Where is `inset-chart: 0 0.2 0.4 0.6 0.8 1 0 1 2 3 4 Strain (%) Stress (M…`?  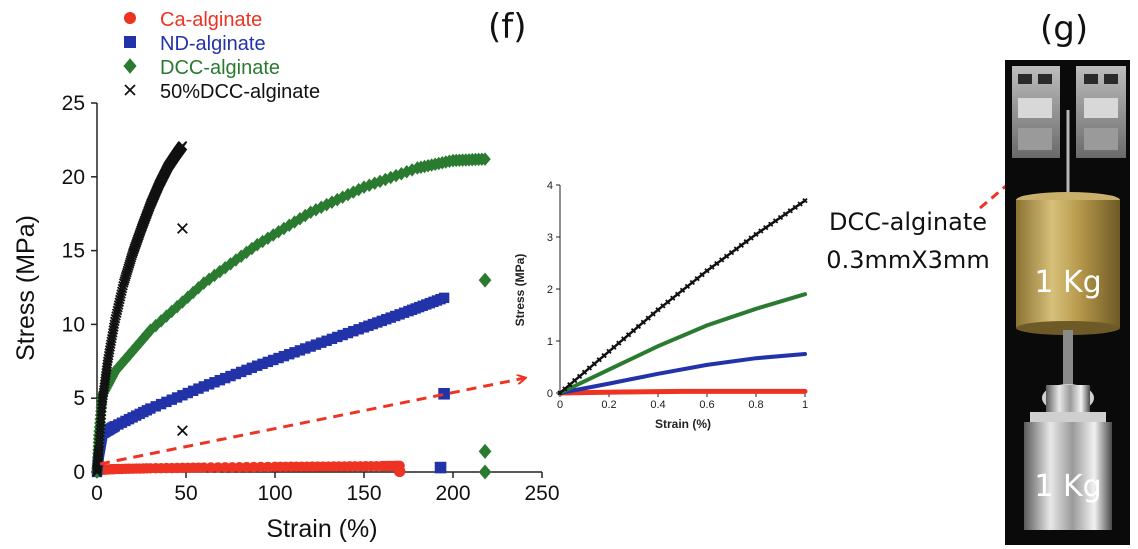
inset-chart: 0 0.2 0.4 0.6 0.8 1 0 1 2 3 4 Strain (%) Stress (M… is located at coordinates (660, 305).